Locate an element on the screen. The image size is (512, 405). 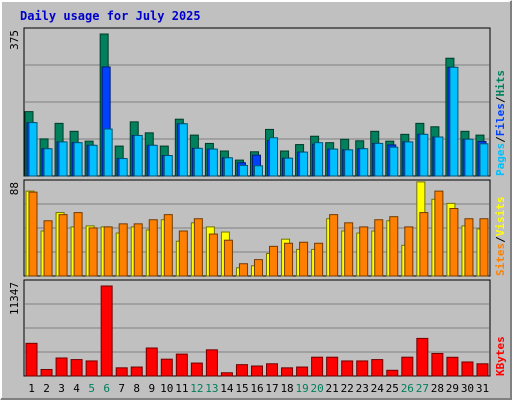
day-label: 30 is located at coordinates (467, 388).